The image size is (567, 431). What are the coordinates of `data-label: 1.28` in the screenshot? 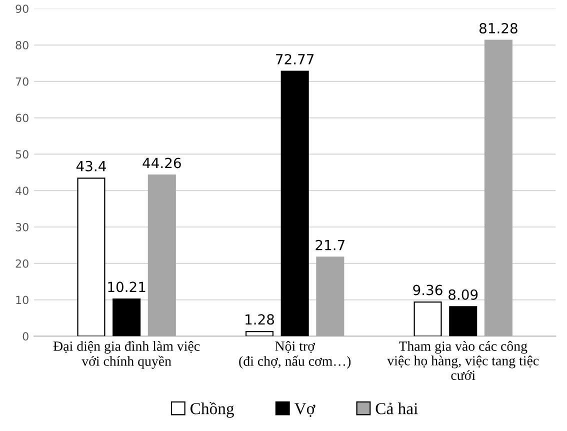 It's located at (260, 319).